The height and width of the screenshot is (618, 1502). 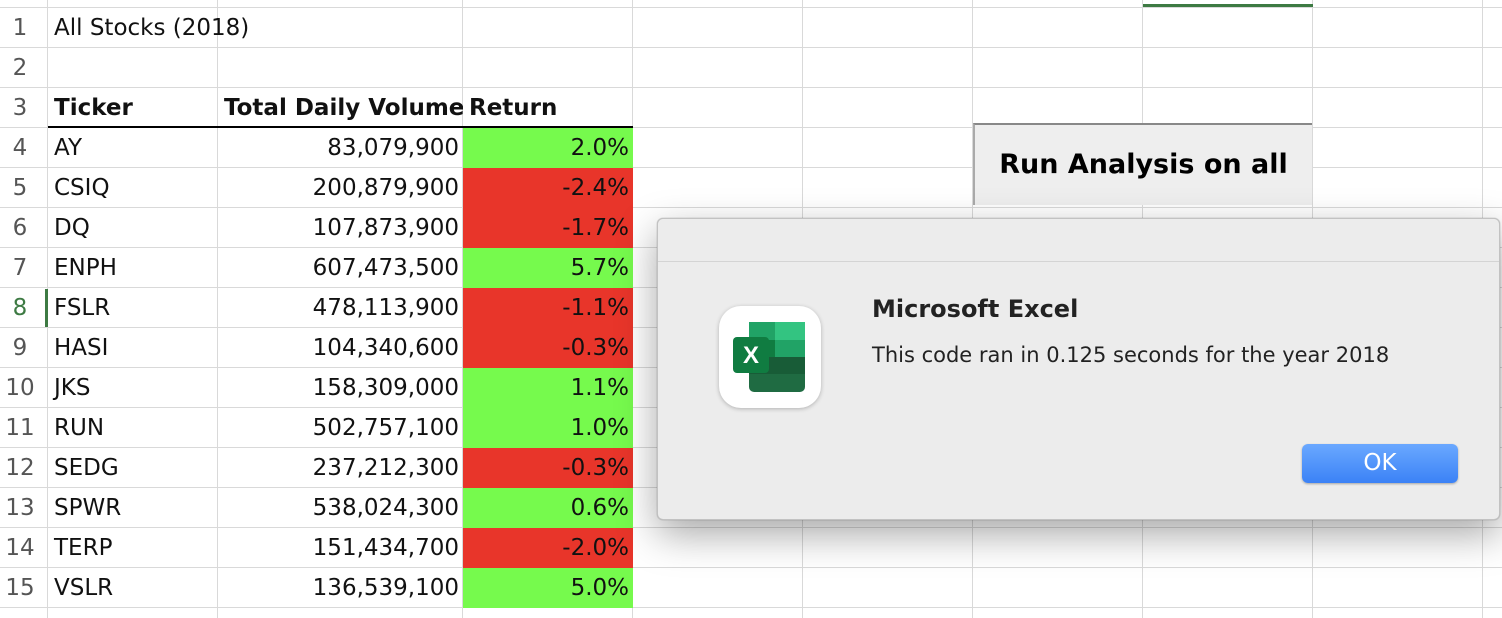 What do you see at coordinates (385, 228) in the screenshot?
I see `volume-cell: 107,873,900` at bounding box center [385, 228].